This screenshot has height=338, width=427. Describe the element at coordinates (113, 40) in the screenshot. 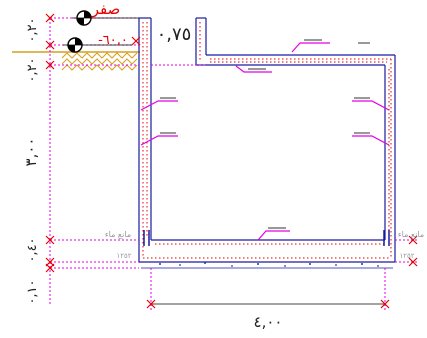

I see `level-label-ground: -٦٠,٠` at that location.